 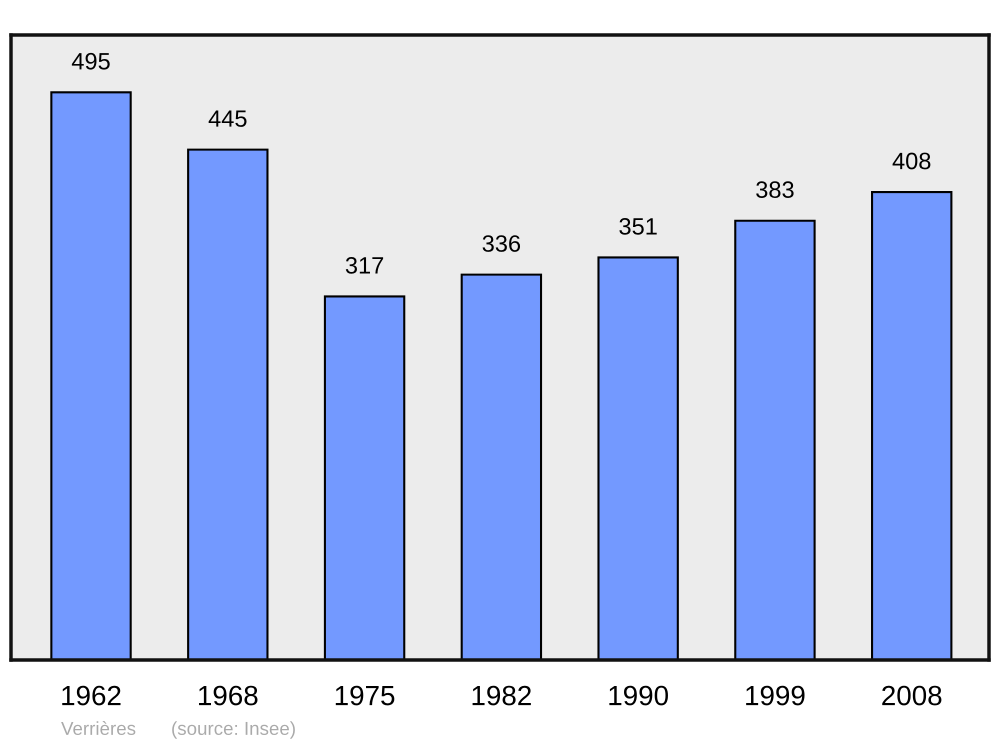 What do you see at coordinates (98, 728) in the screenshot?
I see `text: Verrières` at bounding box center [98, 728].